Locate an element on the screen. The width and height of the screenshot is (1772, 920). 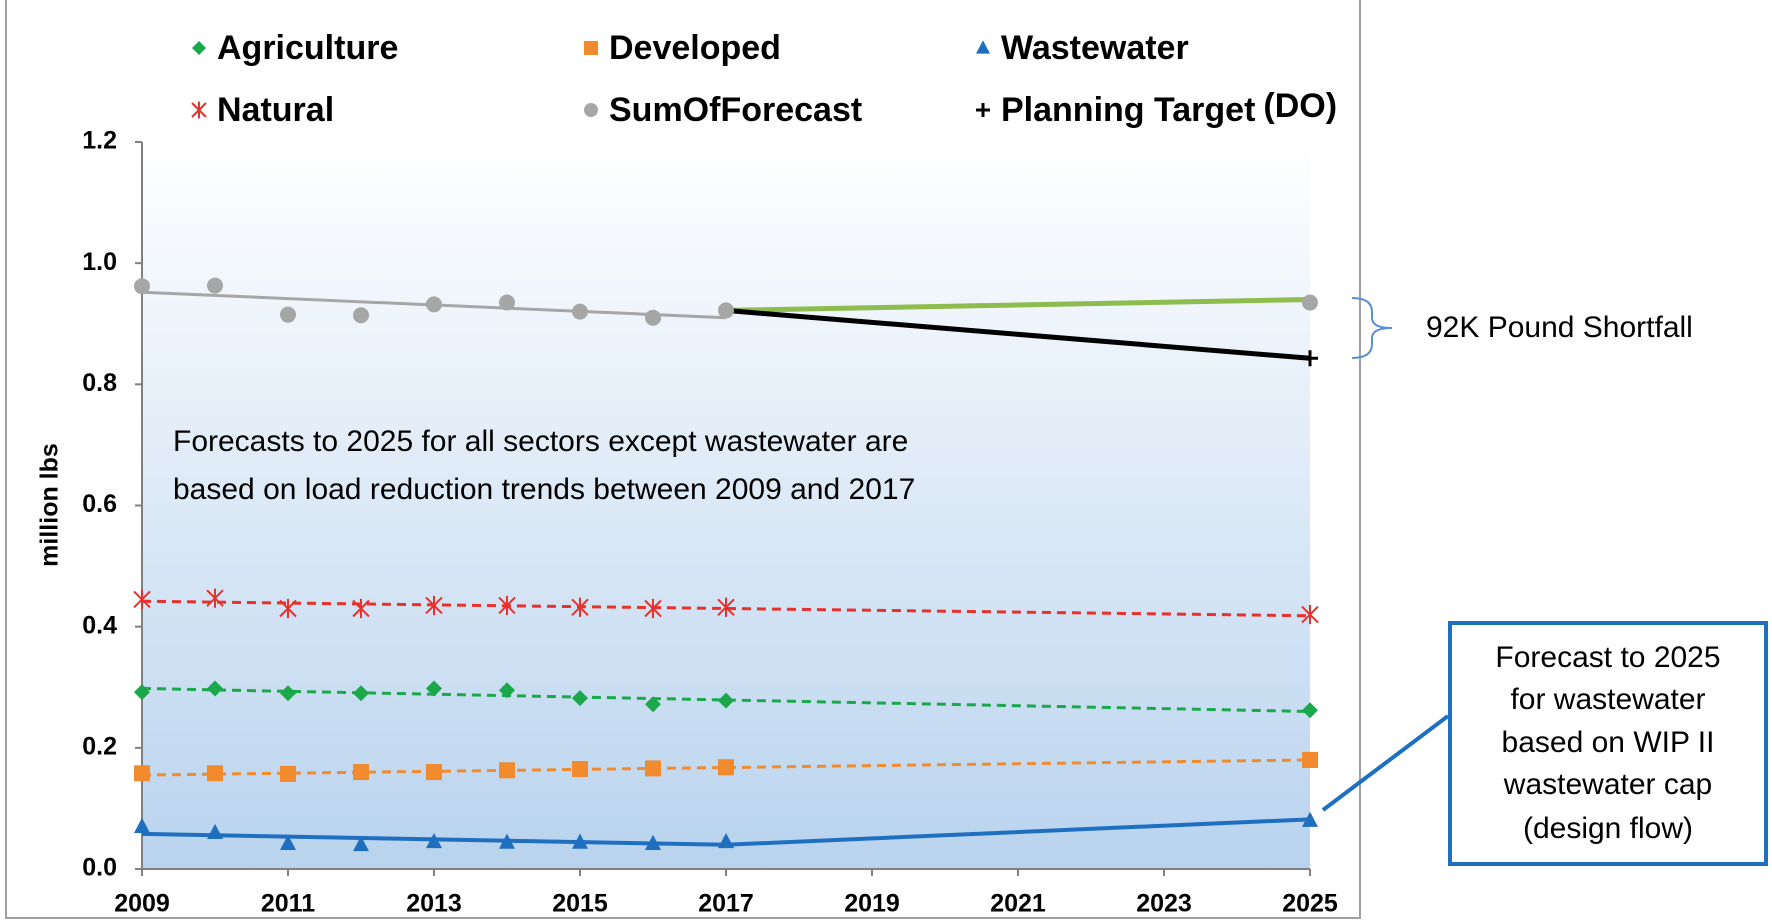
callout-text: (design flow) is located at coordinates (1608, 828).